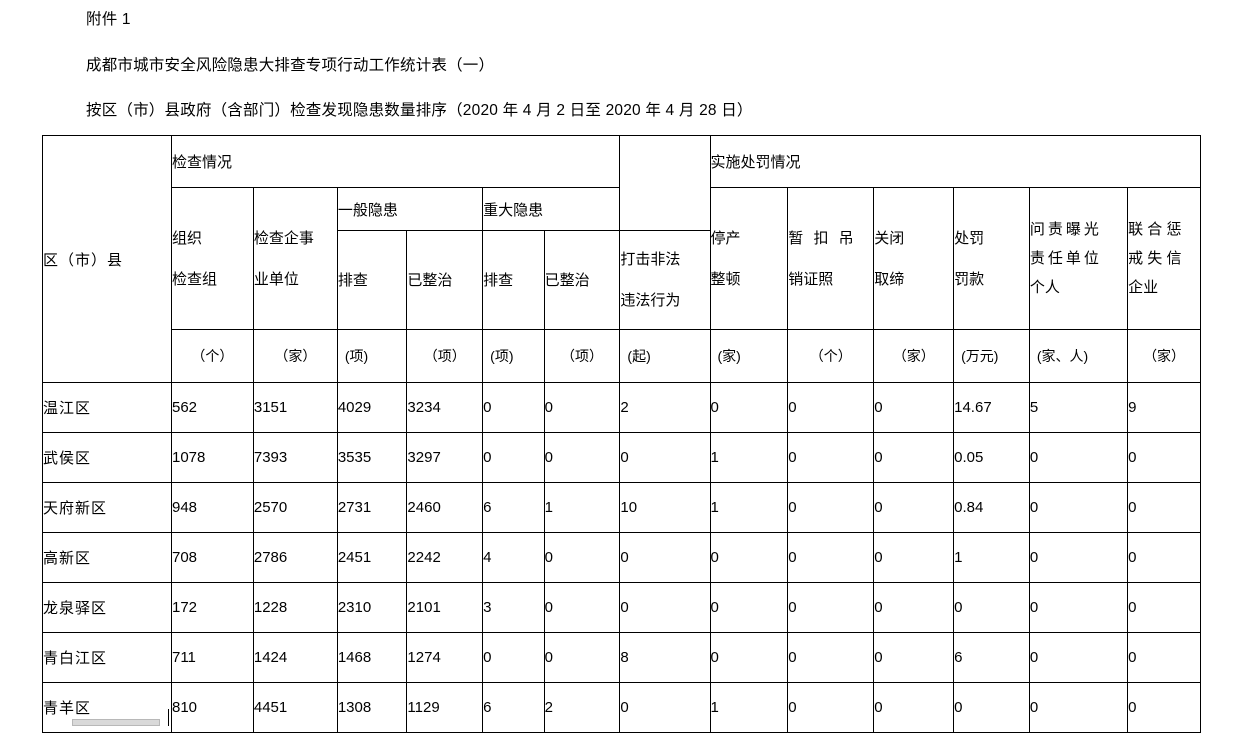 The image size is (1240, 733). I want to click on column-header-shutdown-ban: 关闭 取缔, so click(914, 258).